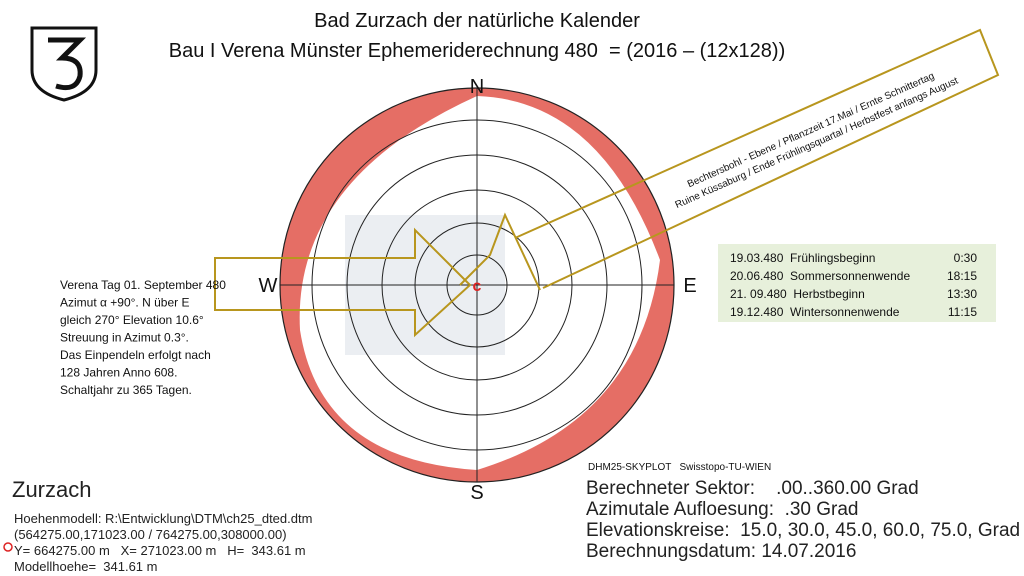  What do you see at coordinates (132, 320) in the screenshot?
I see `note-line: gleich 270° Elevation 10.6°` at bounding box center [132, 320].